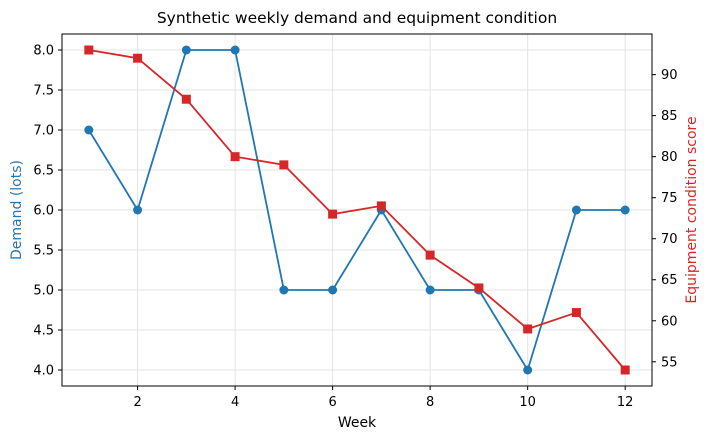 The height and width of the screenshot is (440, 710). I want to click on left-y-tick-label: 6.0, so click(43, 211).